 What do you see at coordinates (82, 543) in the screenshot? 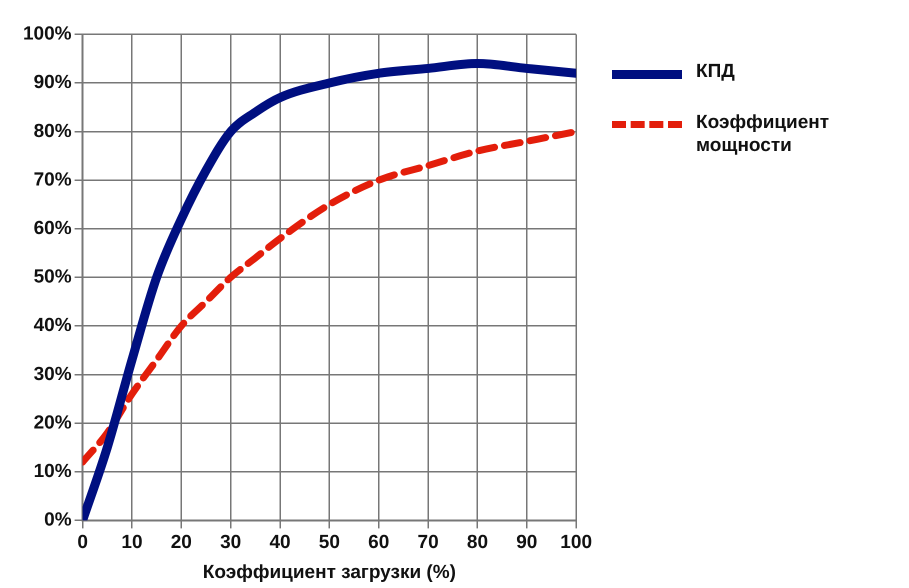
I see `x-tick-label: 0` at bounding box center [82, 543].